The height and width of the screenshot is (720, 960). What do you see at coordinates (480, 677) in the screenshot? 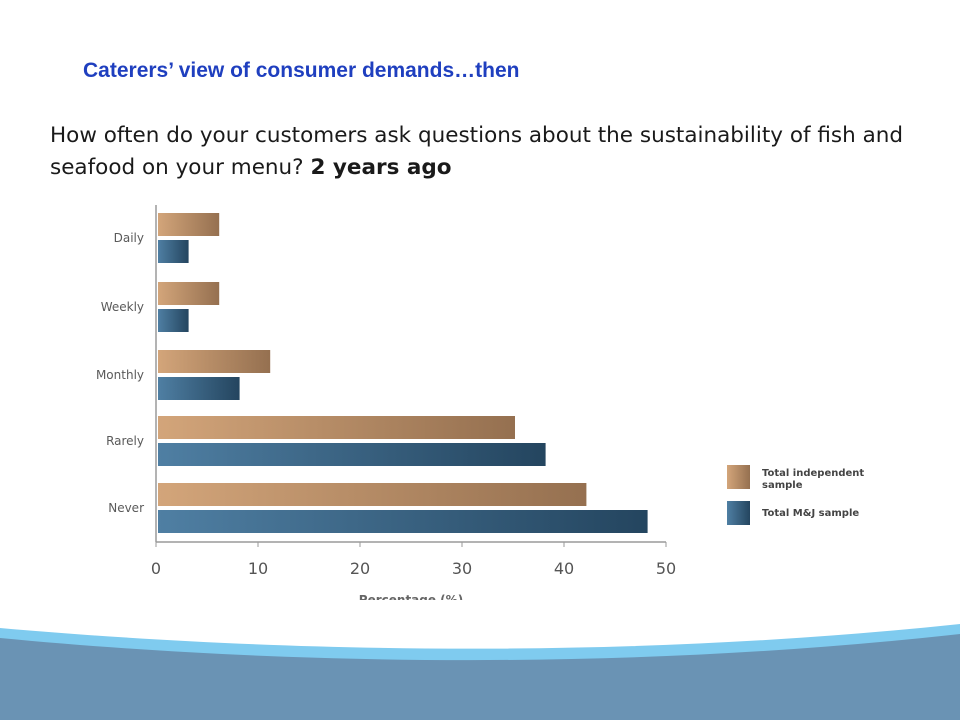
I see `footer-wave-dark` at bounding box center [480, 677].